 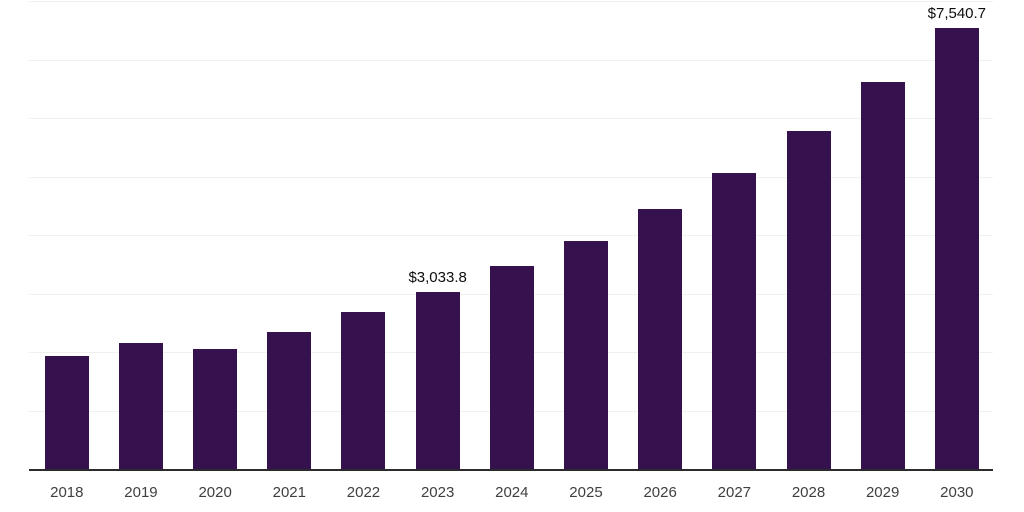 I want to click on bar-2023, so click(x=437, y=380).